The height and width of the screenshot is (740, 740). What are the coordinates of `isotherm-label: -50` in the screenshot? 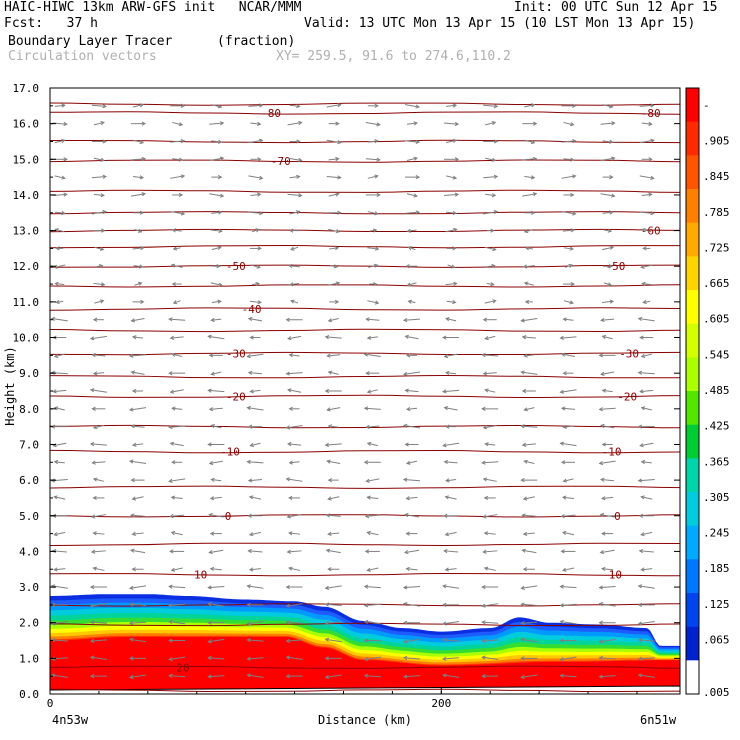 It's located at (236, 266).